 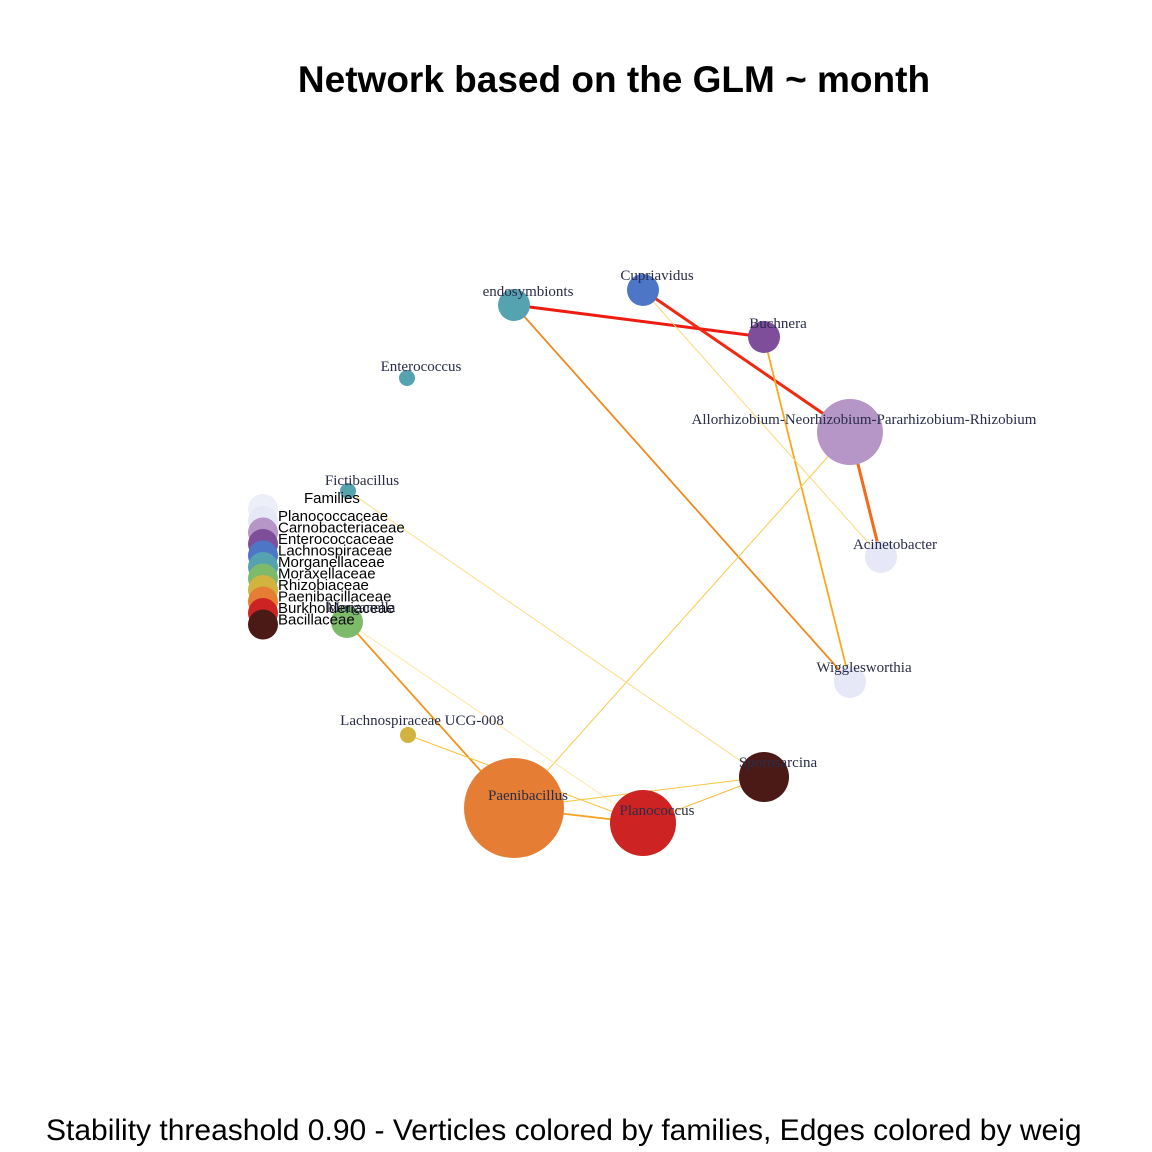 I want to click on node-lachnospiraceae, so click(x=408, y=735).